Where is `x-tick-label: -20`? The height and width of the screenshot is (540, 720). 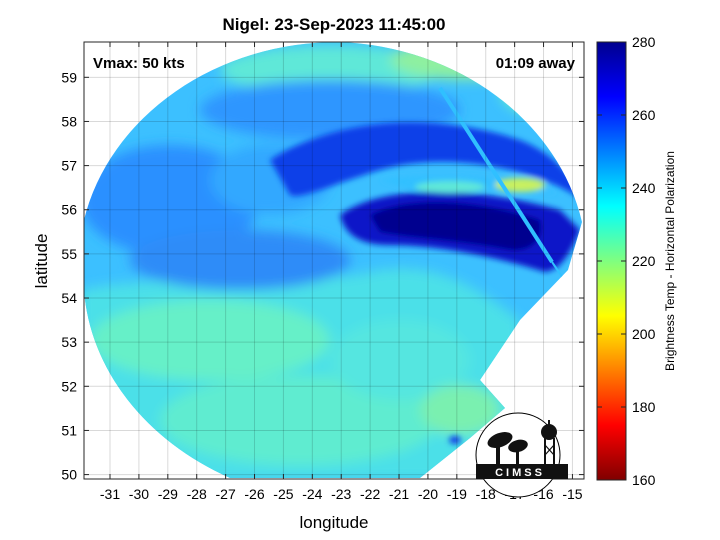 x-tick-label: -20 is located at coordinates (428, 494).